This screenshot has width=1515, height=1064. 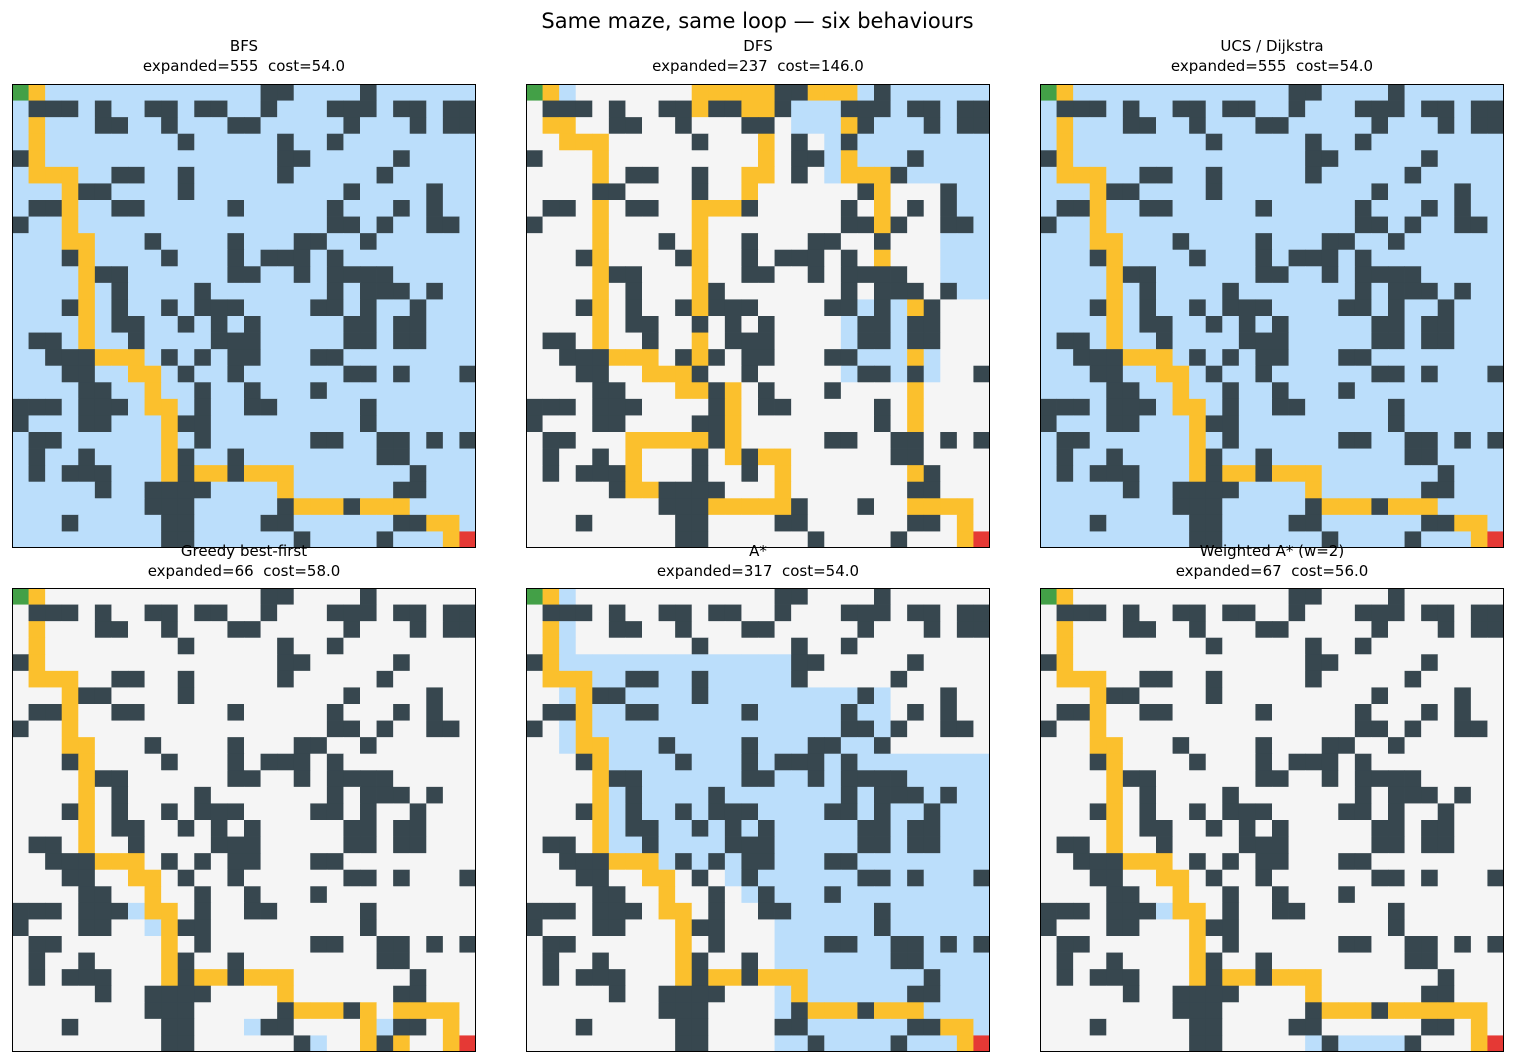 What do you see at coordinates (244, 316) in the screenshot?
I see `maze-grid` at bounding box center [244, 316].